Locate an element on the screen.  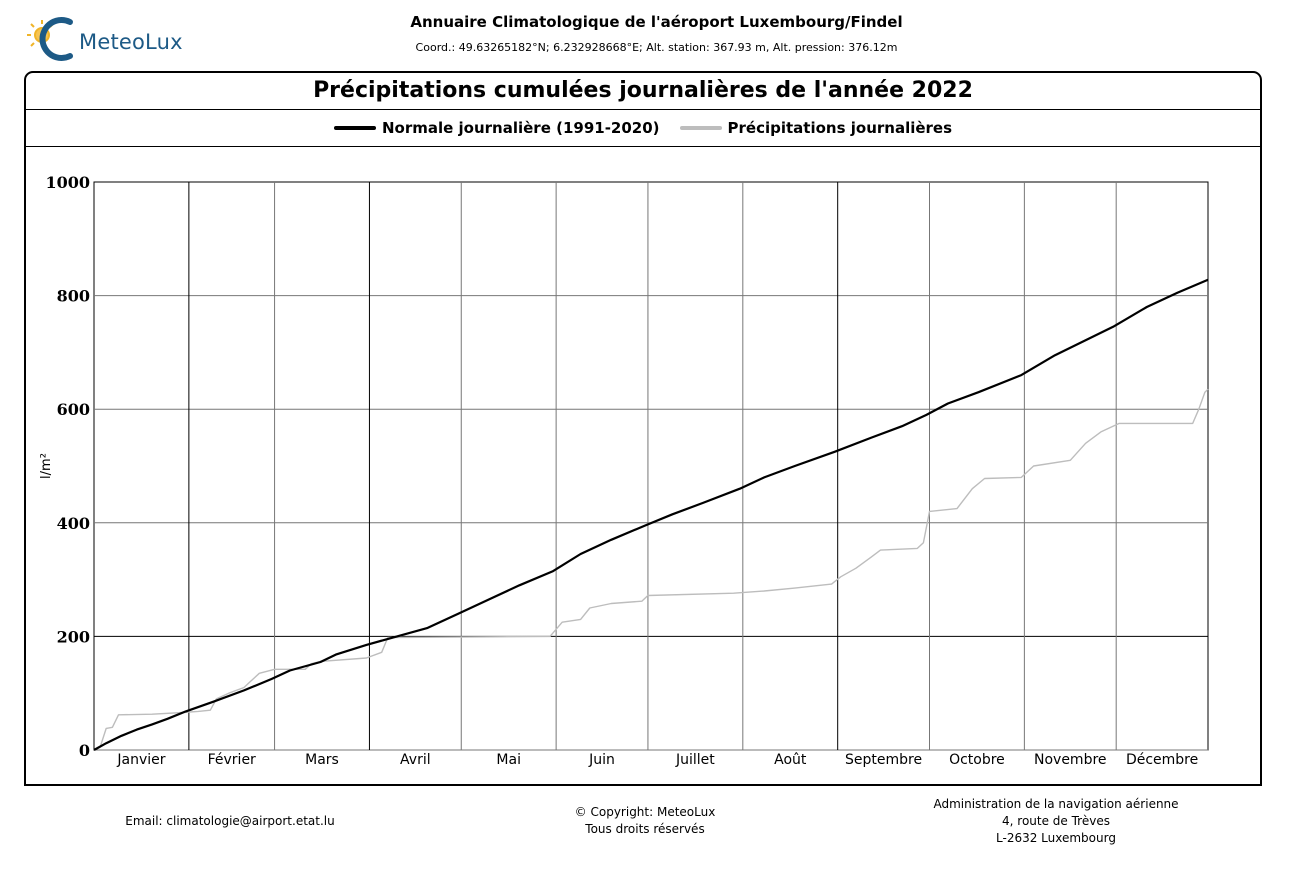
legend-label-normal: Normale journalière (1991-2020) is located at coordinates (520, 128).